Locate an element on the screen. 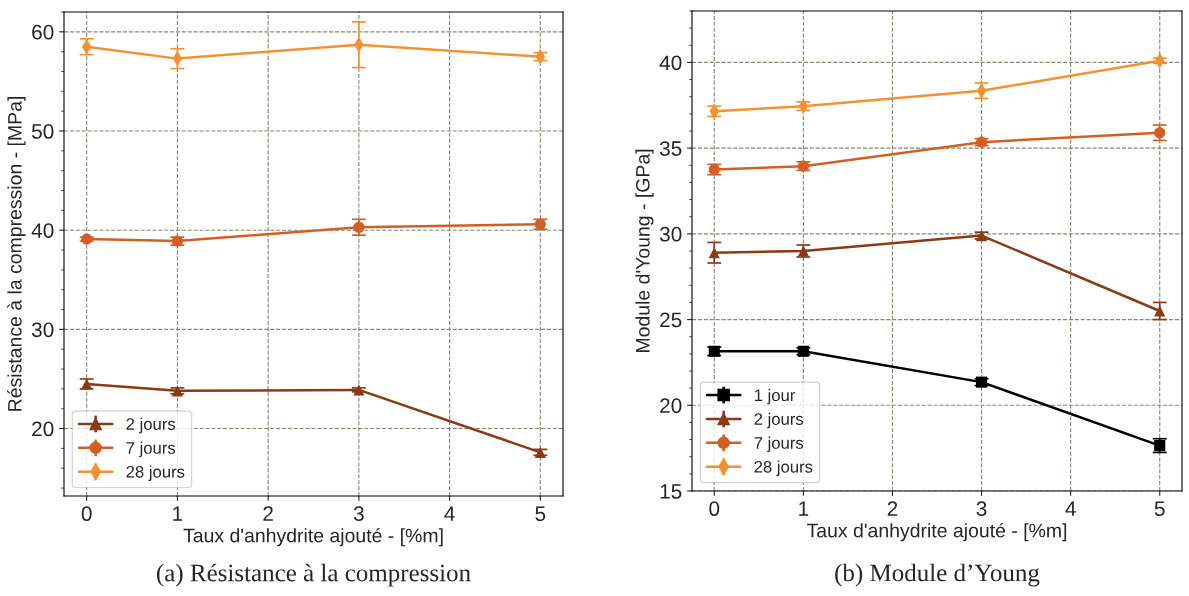 This screenshot has height=596, width=1189. y-tick-label: 60 is located at coordinates (43, 32).